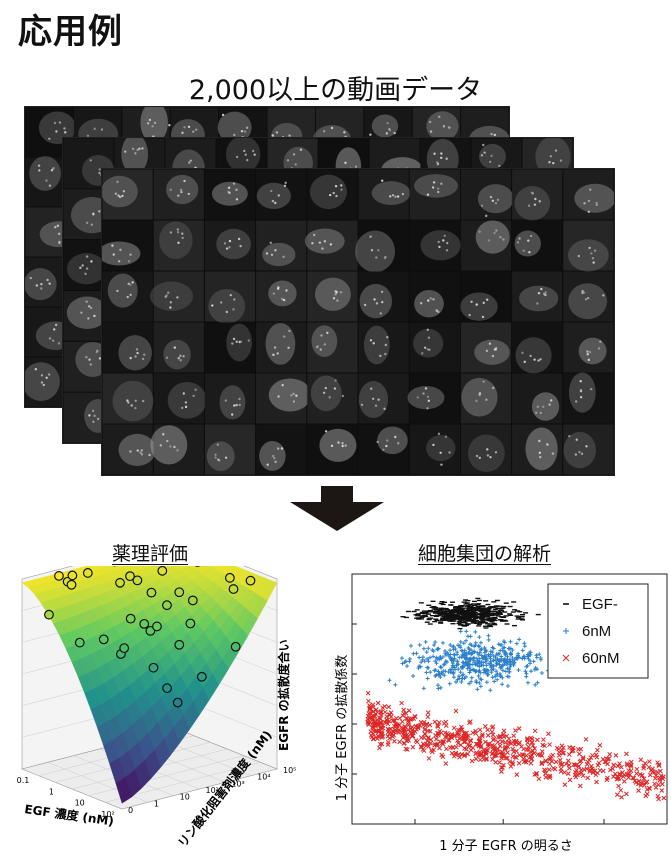 This screenshot has height=864, width=671. I want to click on y-tick-label: 10², so click(212, 790).